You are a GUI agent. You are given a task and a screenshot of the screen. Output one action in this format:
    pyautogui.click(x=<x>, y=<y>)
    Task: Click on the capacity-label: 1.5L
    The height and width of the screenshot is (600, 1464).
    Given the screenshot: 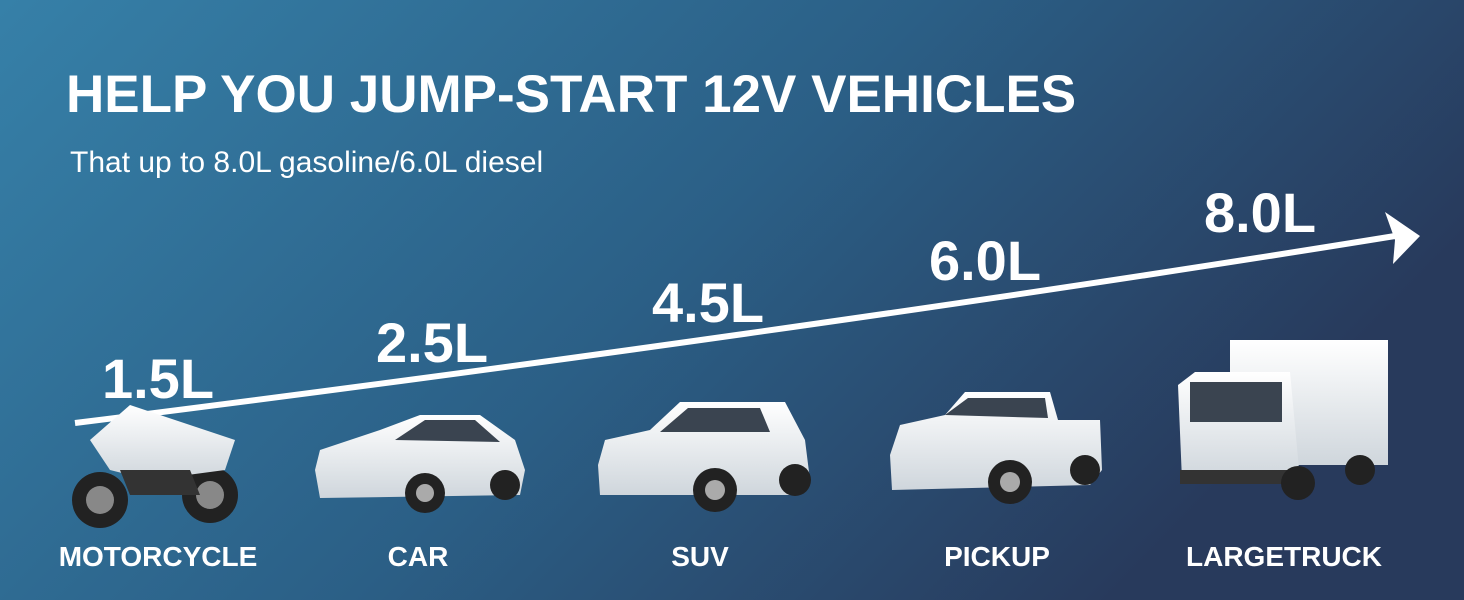 What is the action you would take?
    pyautogui.click(x=158, y=378)
    